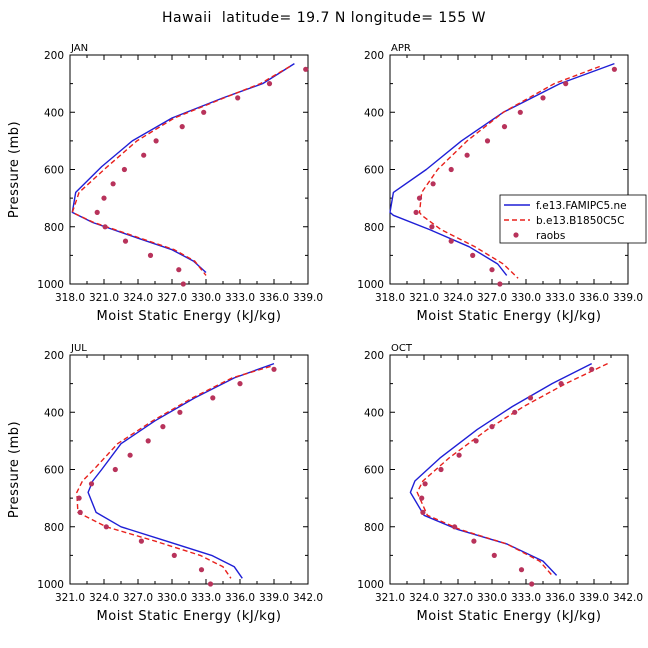 The width and height of the screenshot is (648, 648). Describe the element at coordinates (401, 48) in the screenshot. I see `panel-title: APR` at that location.